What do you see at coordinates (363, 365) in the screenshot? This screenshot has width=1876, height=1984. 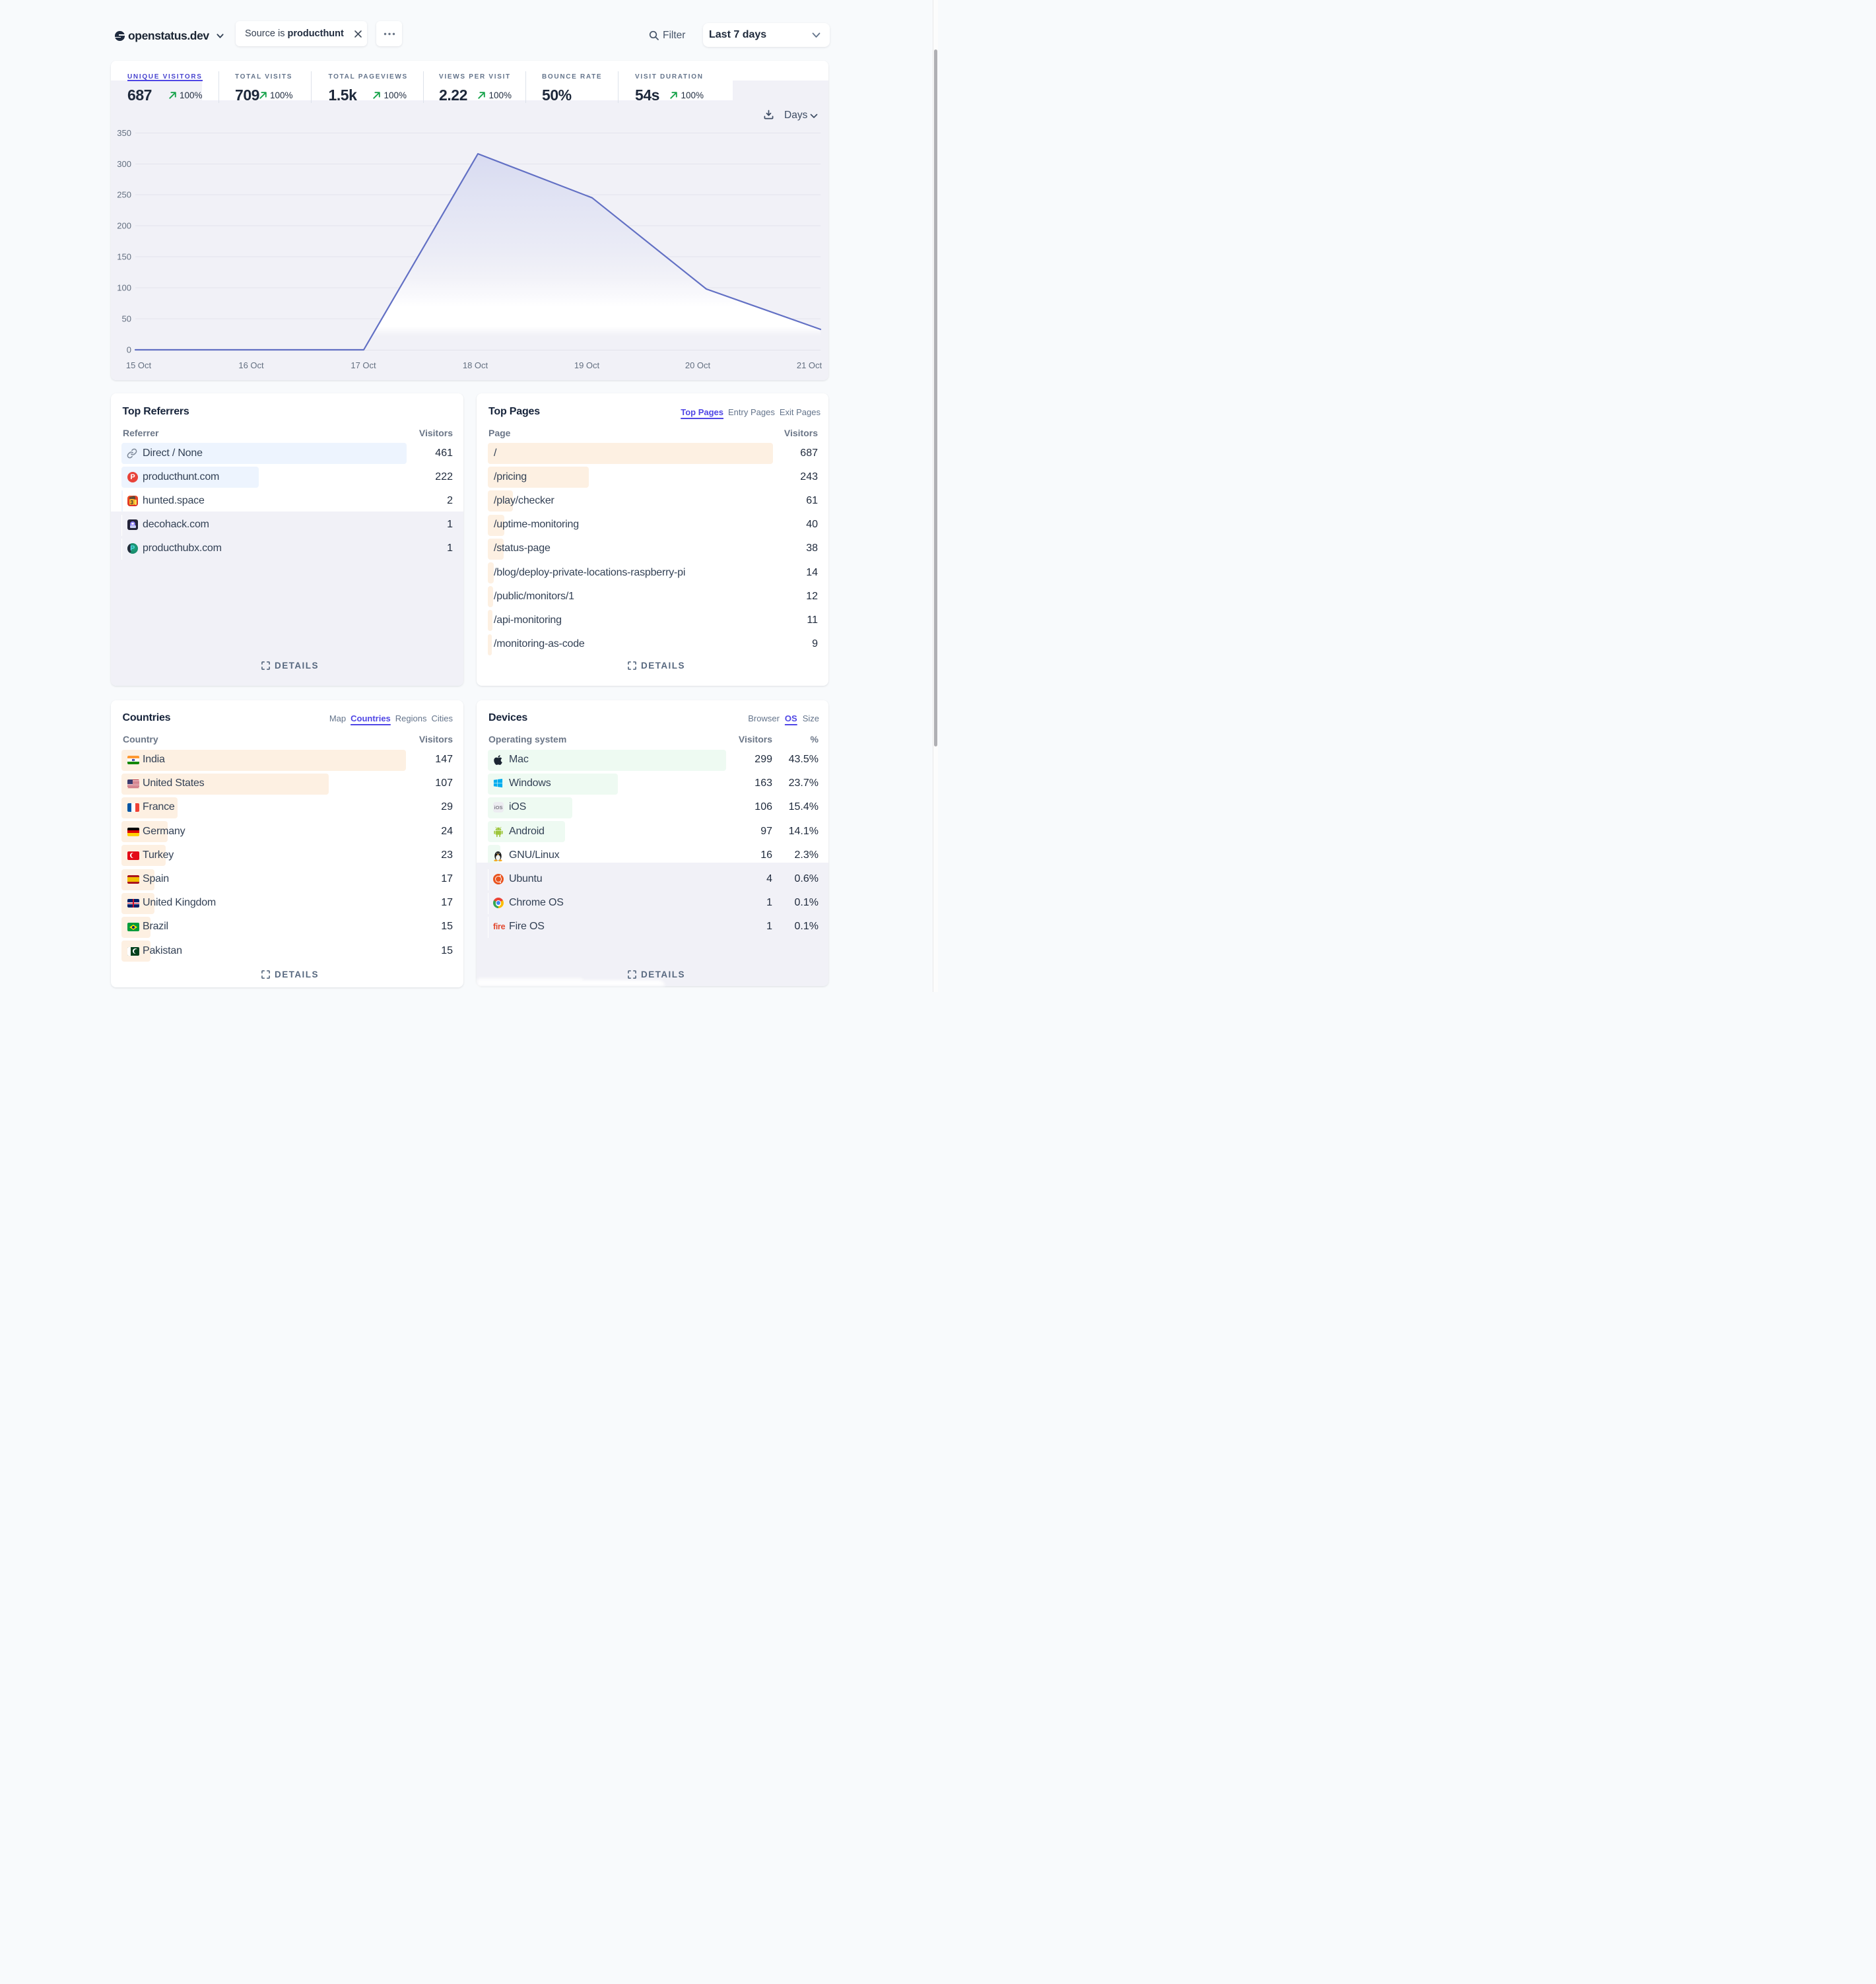 I see `svg-text: 17 Oct` at bounding box center [363, 365].